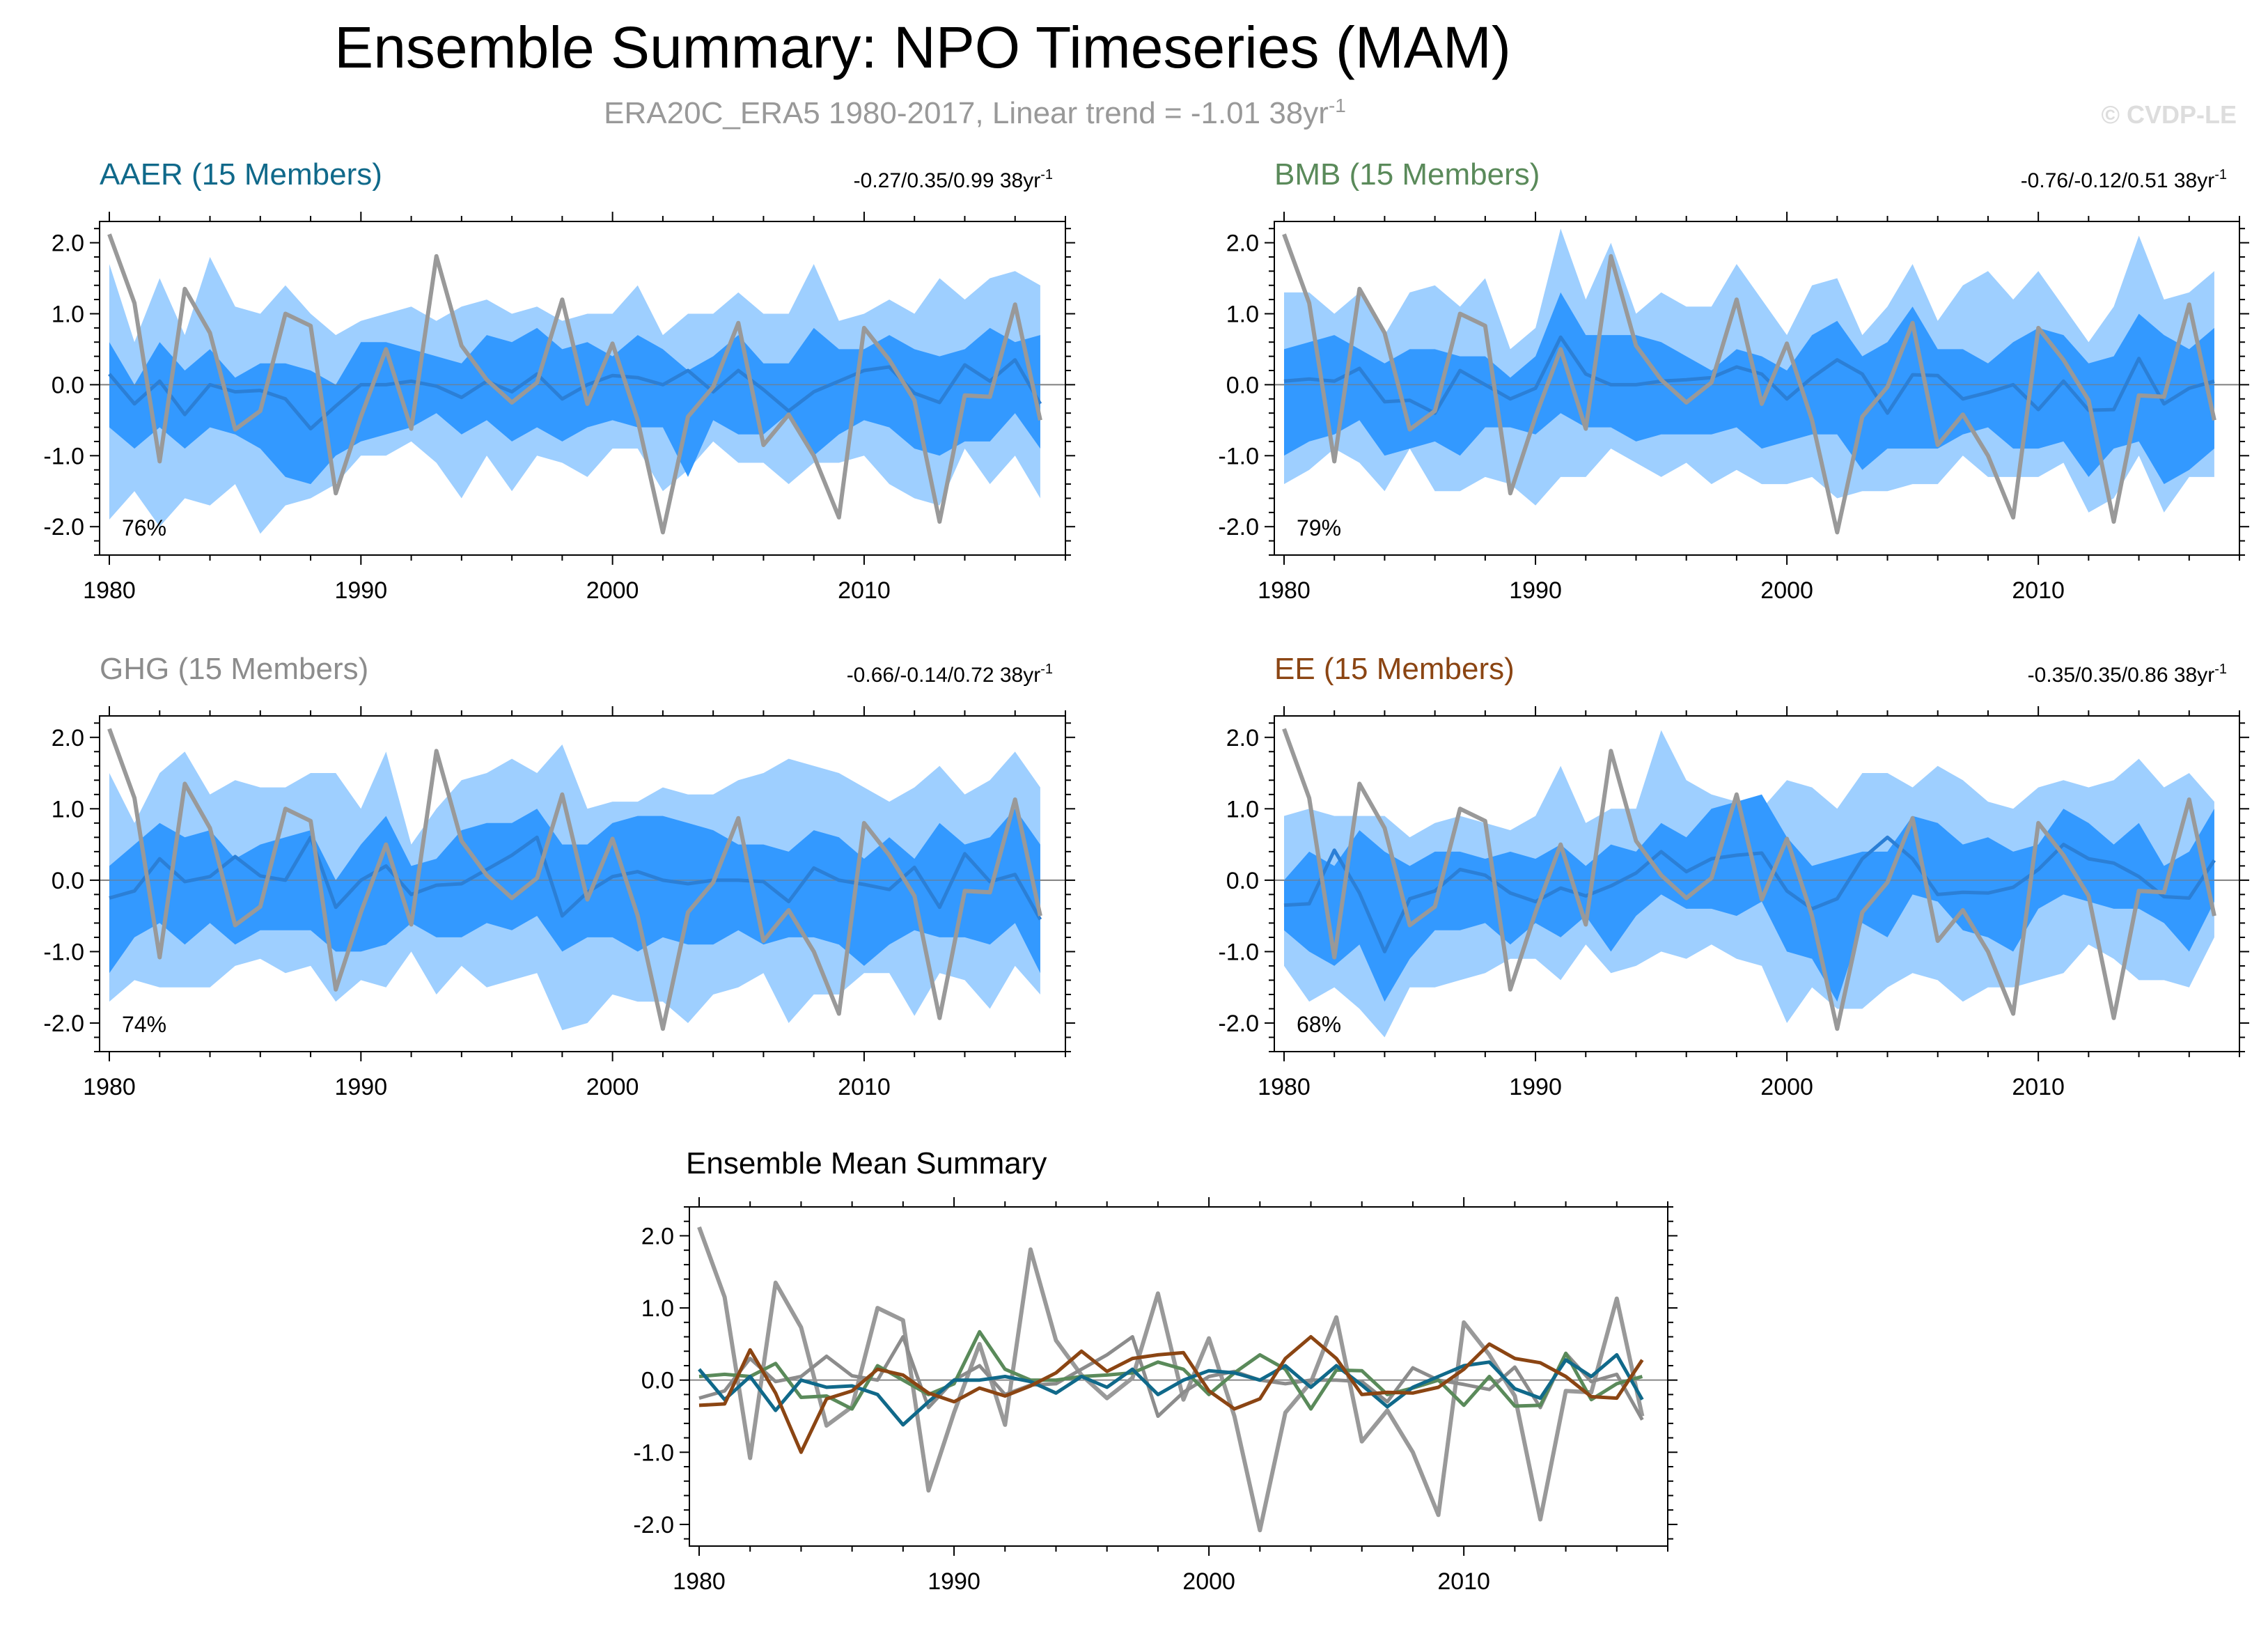 The height and width of the screenshot is (1638, 2268). What do you see at coordinates (1319, 527) in the screenshot?
I see `pattern-correlation-label: 79%` at bounding box center [1319, 527].